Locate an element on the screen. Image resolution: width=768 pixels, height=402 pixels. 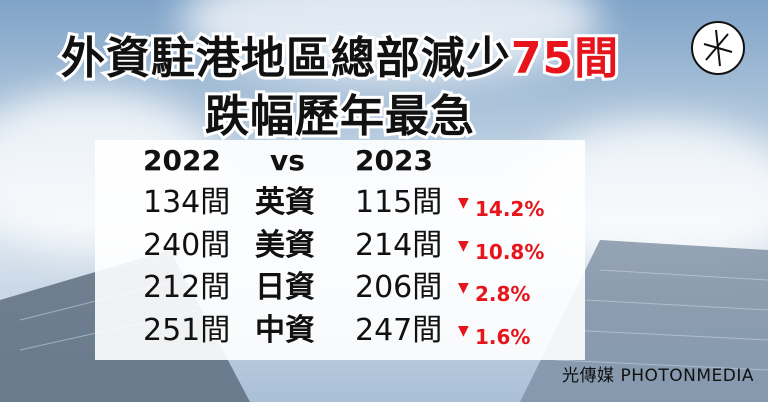
column-header: 2023 is located at coordinates (394, 160).